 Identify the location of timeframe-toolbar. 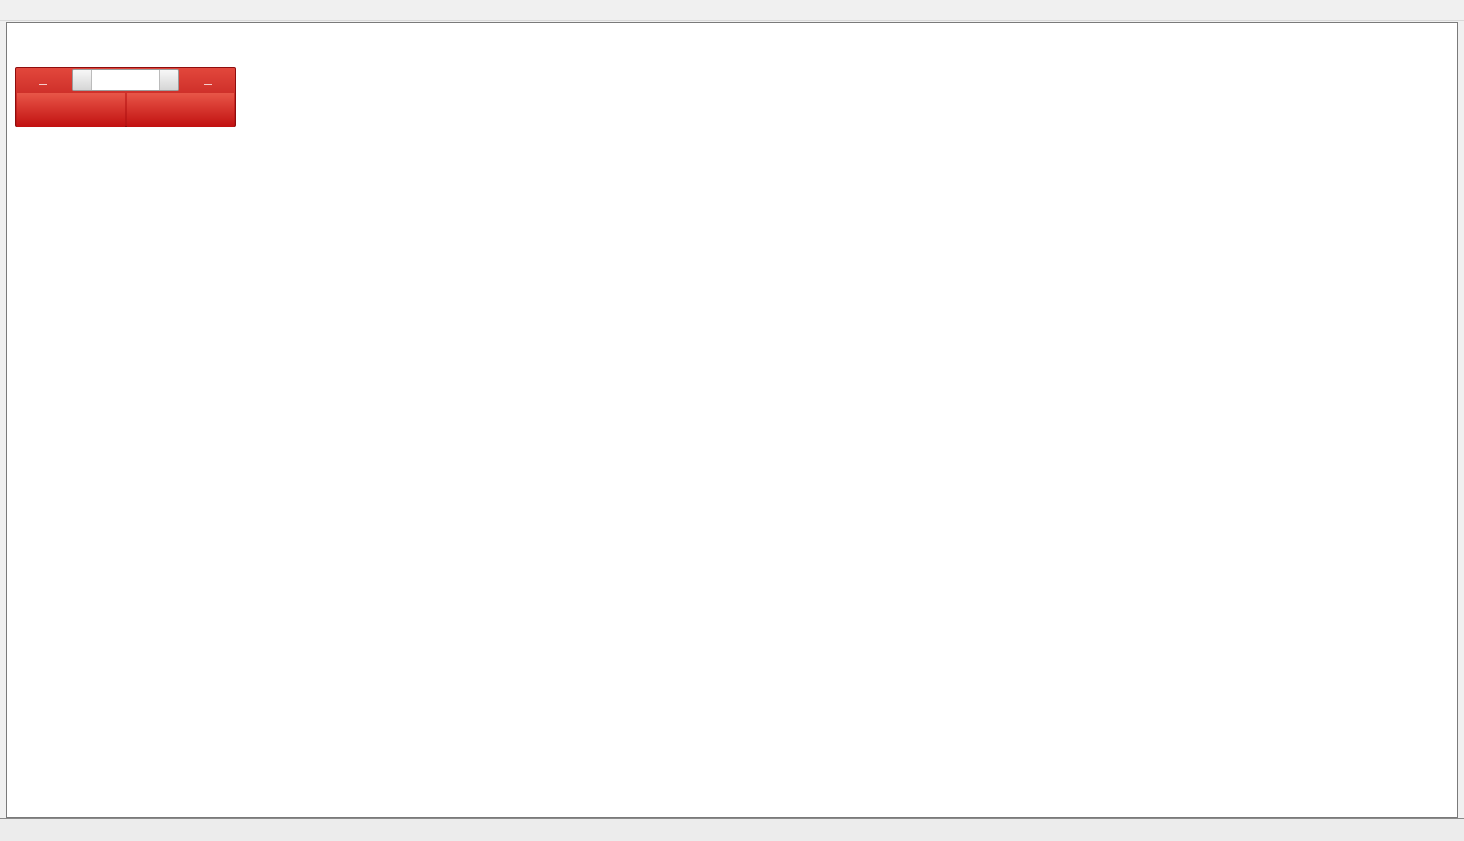
(732, 10).